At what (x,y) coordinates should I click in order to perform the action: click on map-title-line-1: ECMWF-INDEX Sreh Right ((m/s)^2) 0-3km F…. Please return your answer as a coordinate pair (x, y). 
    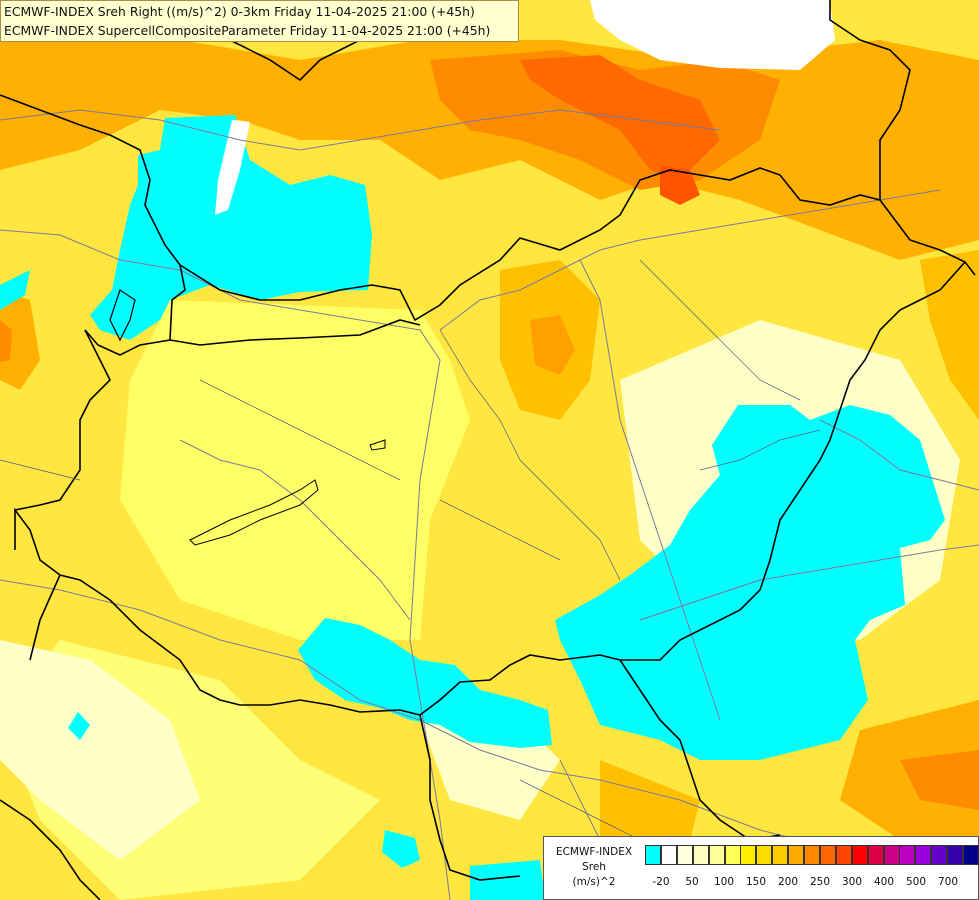
    Looking at the image, I should click on (239, 11).